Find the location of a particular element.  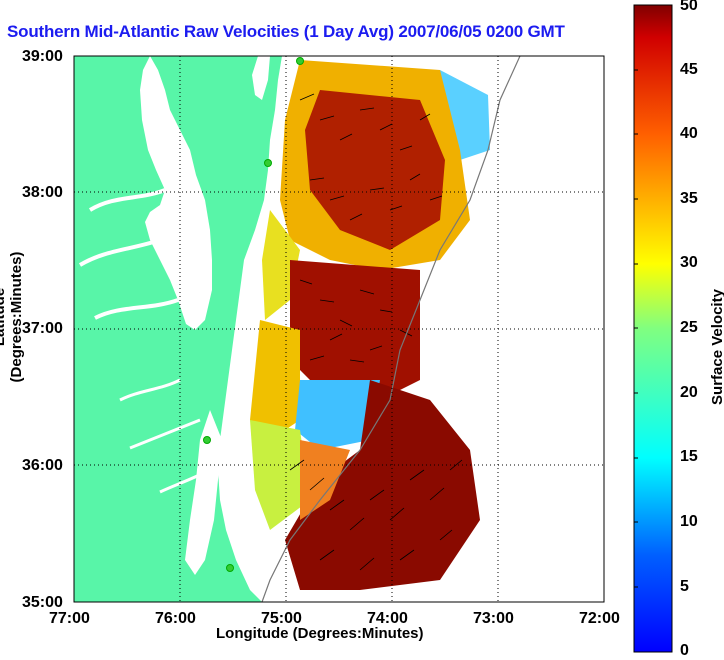

hf-radar-stations is located at coordinates (253, 314).